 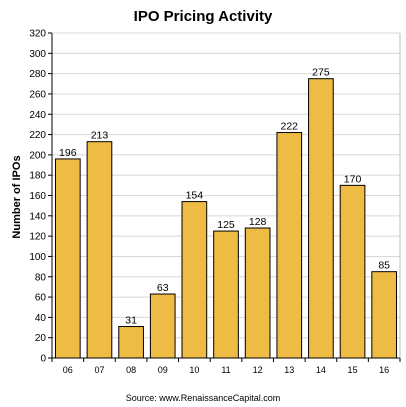 What do you see at coordinates (131, 370) in the screenshot?
I see `x-tick-label: 08` at bounding box center [131, 370].